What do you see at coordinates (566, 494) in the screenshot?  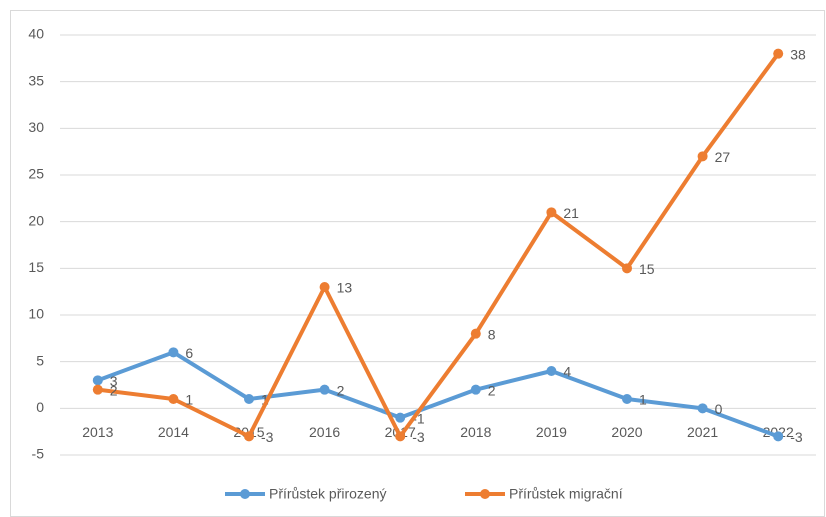 I see `legend-label: Přírůstek migrační` at bounding box center [566, 494].